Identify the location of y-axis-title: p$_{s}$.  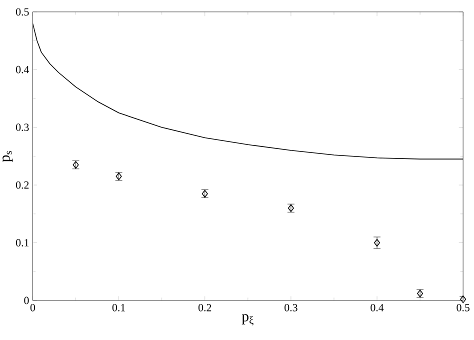
(7, 156).